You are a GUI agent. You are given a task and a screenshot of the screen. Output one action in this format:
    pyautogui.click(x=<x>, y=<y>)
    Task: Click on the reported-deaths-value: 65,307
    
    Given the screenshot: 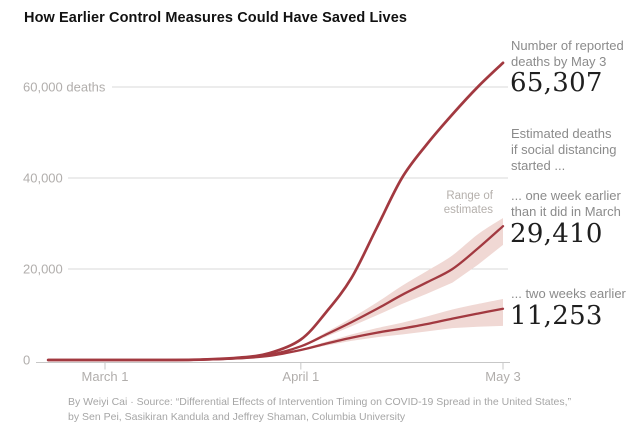 What is the action you would take?
    pyautogui.click(x=556, y=83)
    